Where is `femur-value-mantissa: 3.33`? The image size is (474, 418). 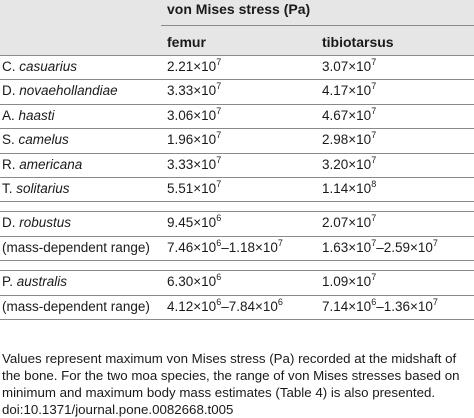 femur-value-mantissa: 3.33 is located at coordinates (180, 90).